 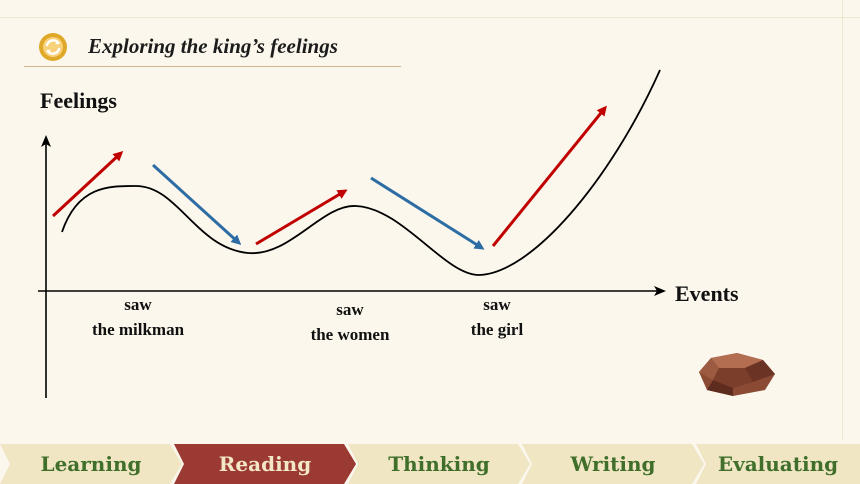 I want to click on event-label: the girl, so click(x=497, y=329).